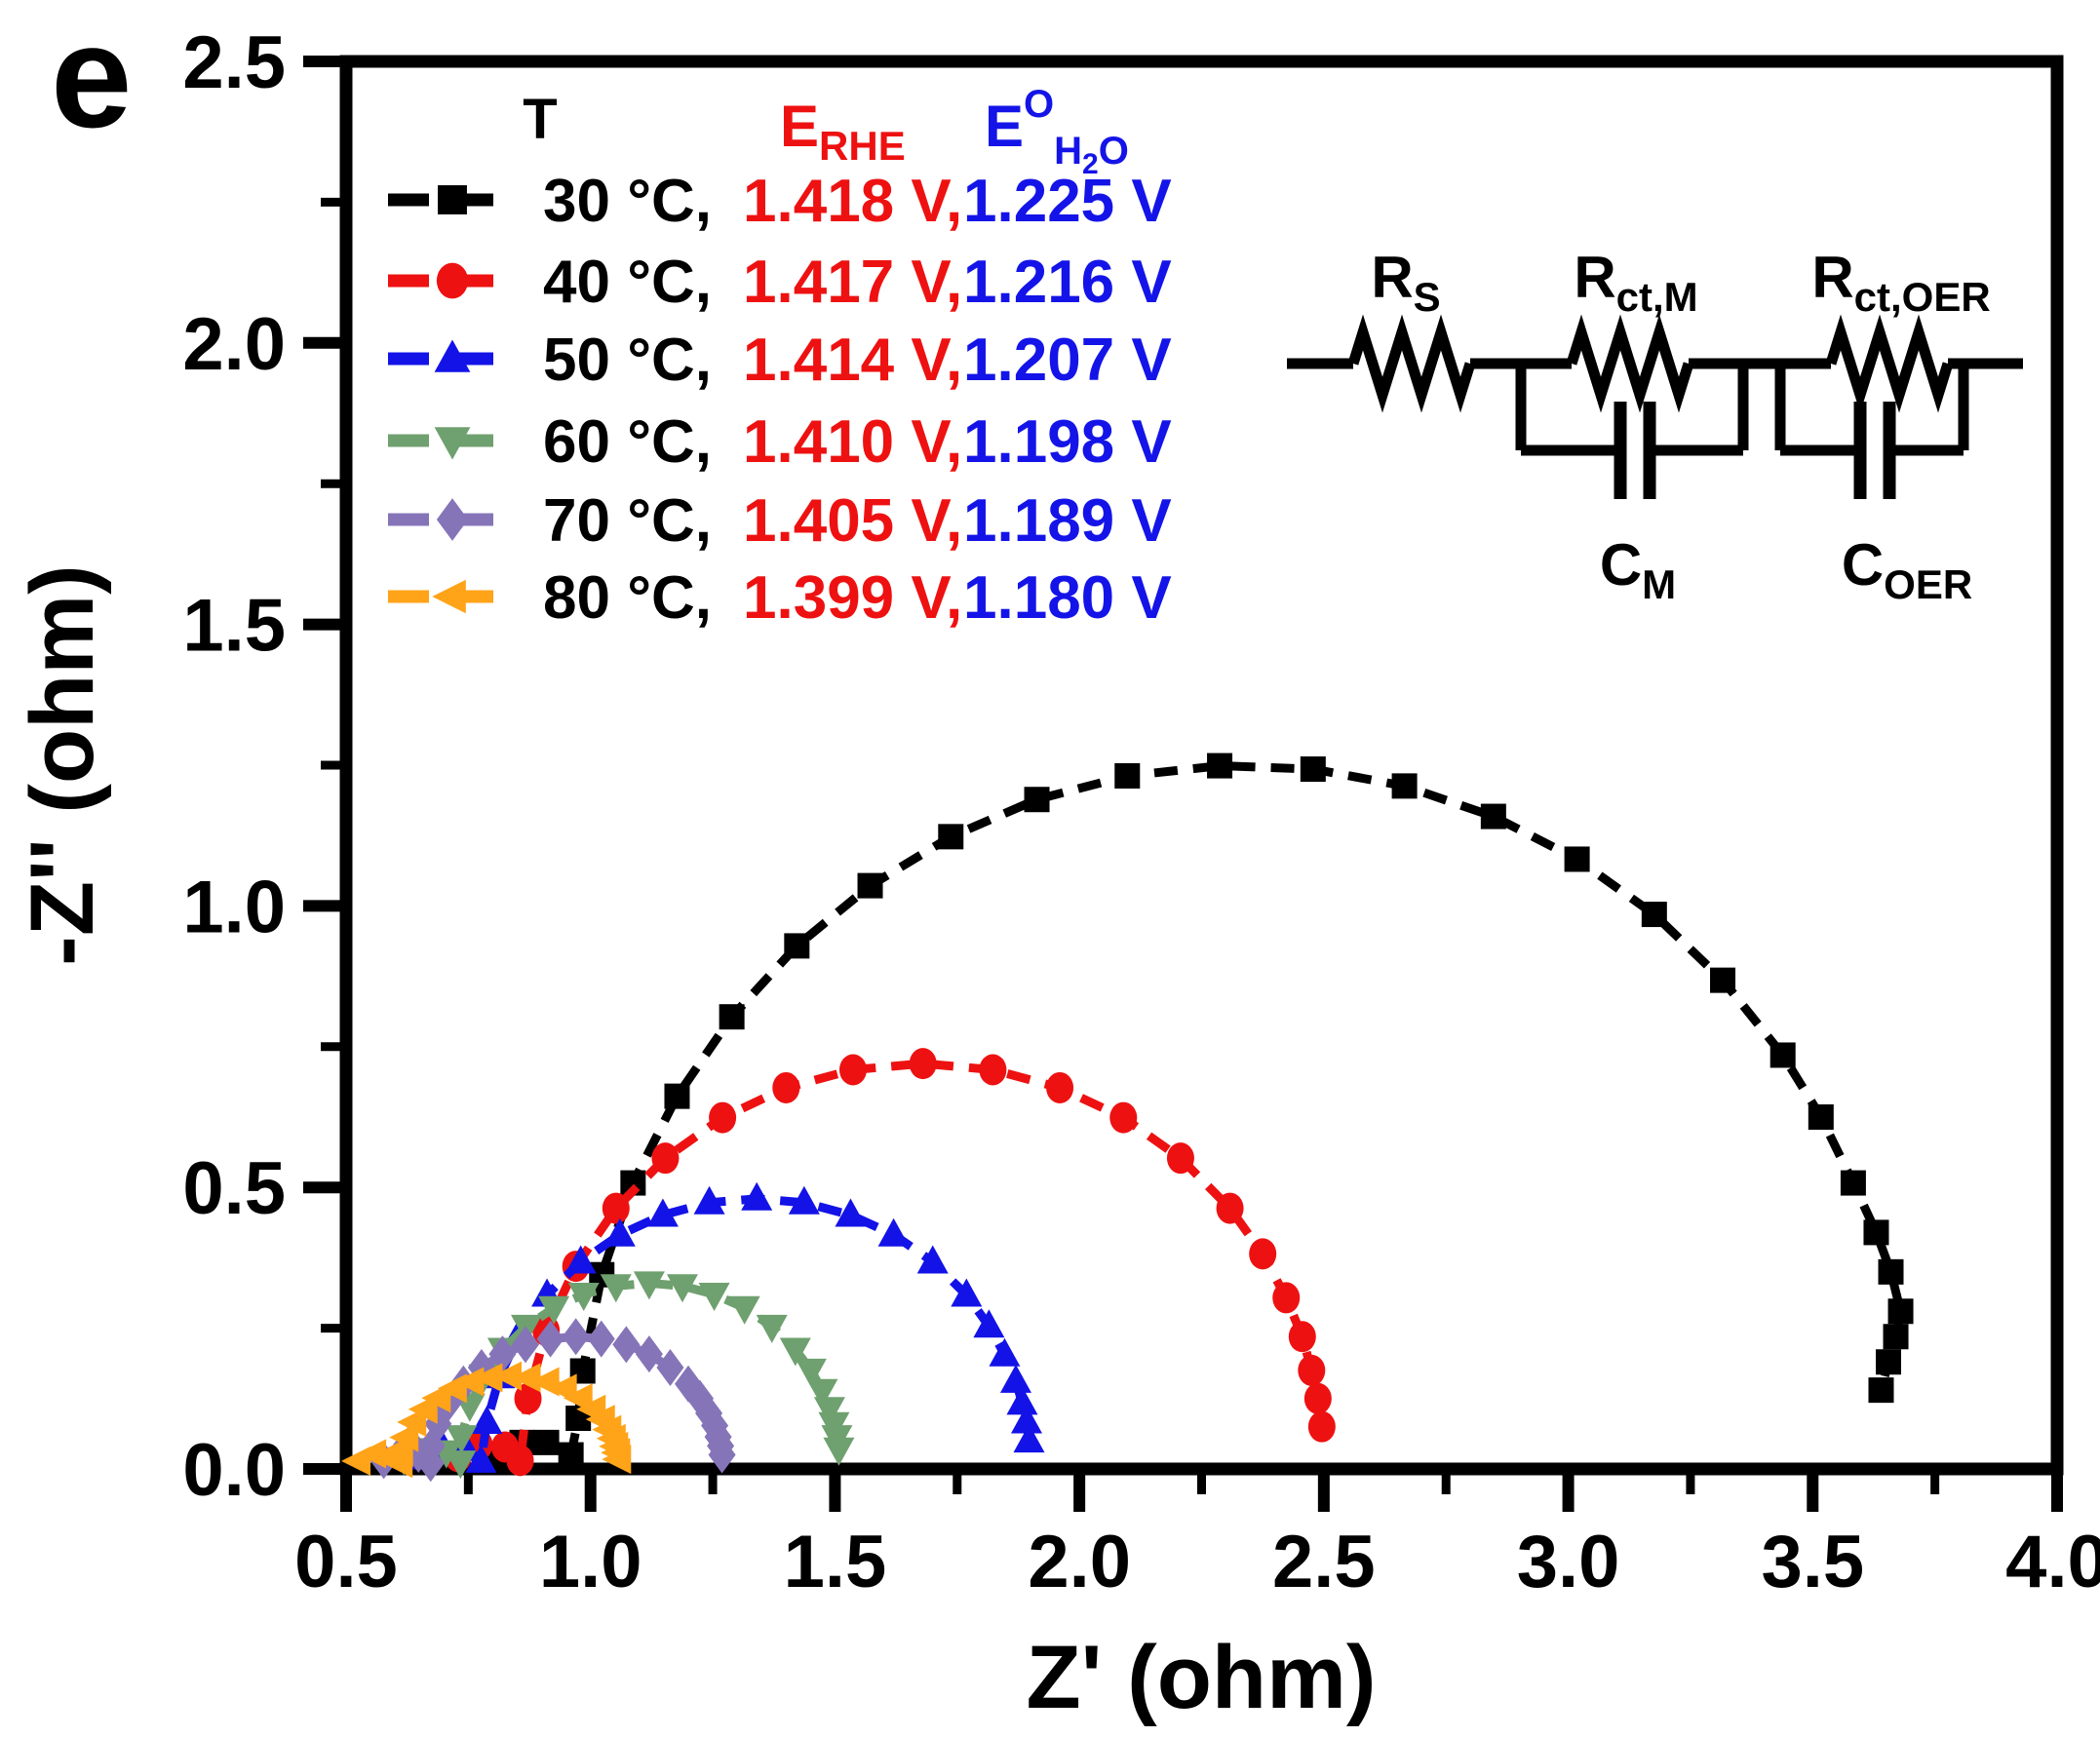  Describe the element at coordinates (1890, 364) in the screenshot. I see `resistor-rctoer` at that location.